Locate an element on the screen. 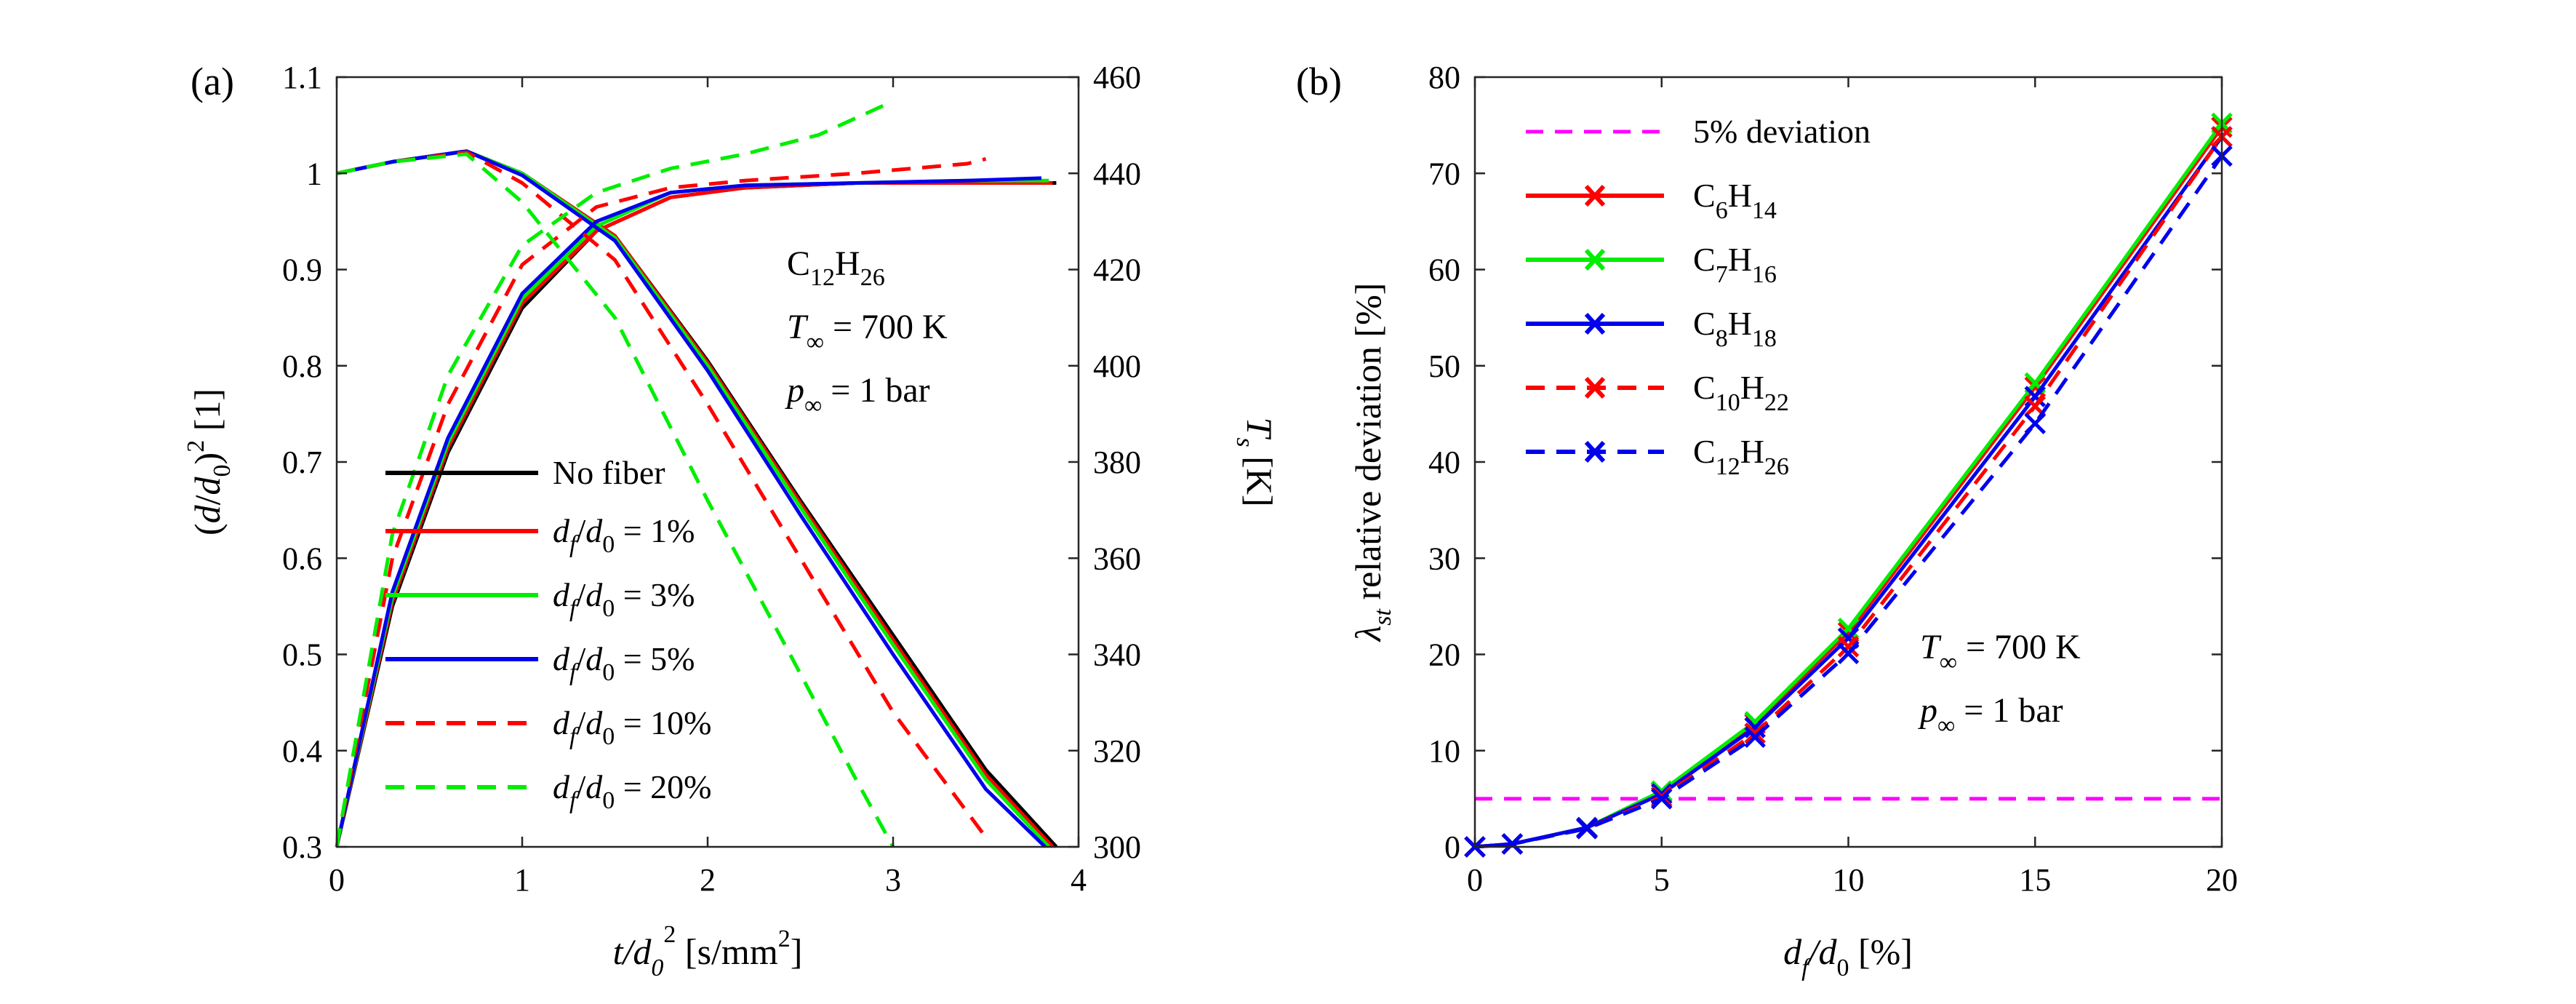 This screenshot has width=2576, height=1004. panel-a-right-y-tick-label: 360 is located at coordinates (1117, 558).